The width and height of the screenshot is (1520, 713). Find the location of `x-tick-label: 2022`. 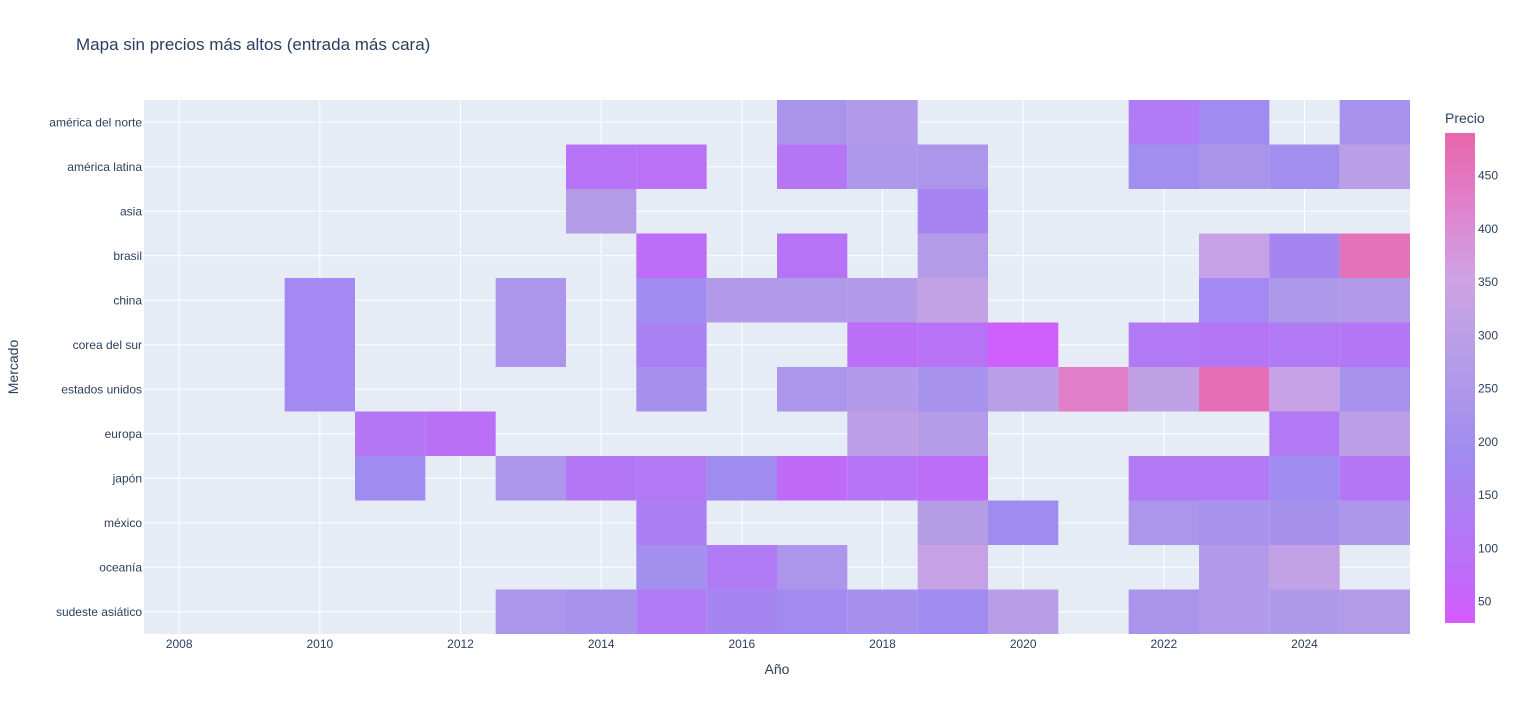

x-tick-label: 2022 is located at coordinates (1163, 644).